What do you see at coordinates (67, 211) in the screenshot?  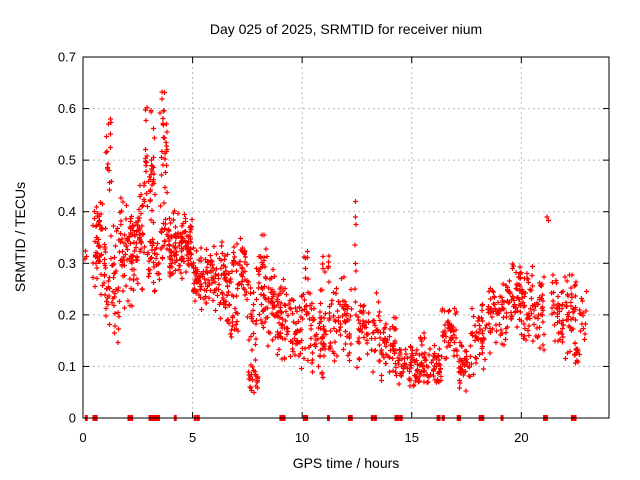 I see `y-tick-label: 0.4` at bounding box center [67, 211].